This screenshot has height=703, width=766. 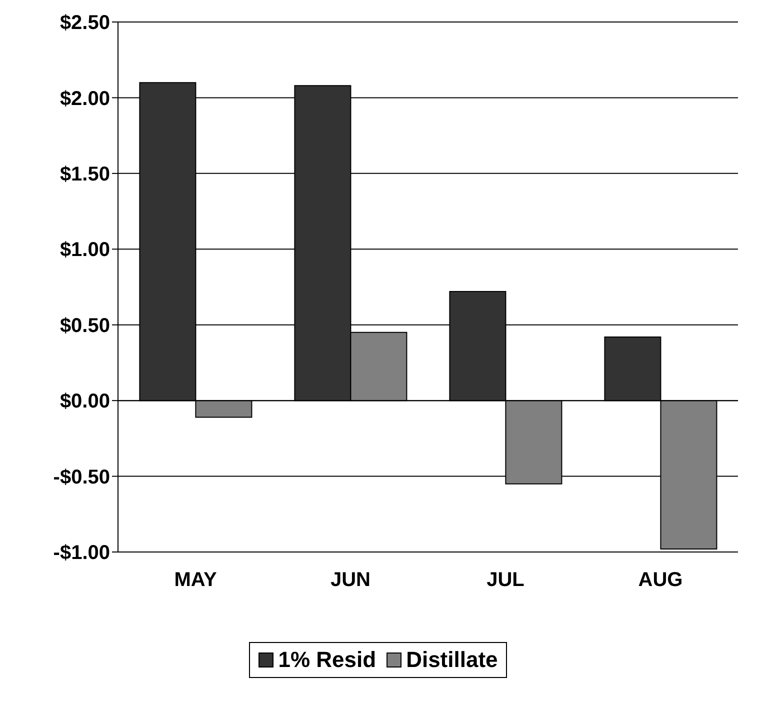 What do you see at coordinates (451, 660) in the screenshot?
I see `legend-label: Distillate` at bounding box center [451, 660].